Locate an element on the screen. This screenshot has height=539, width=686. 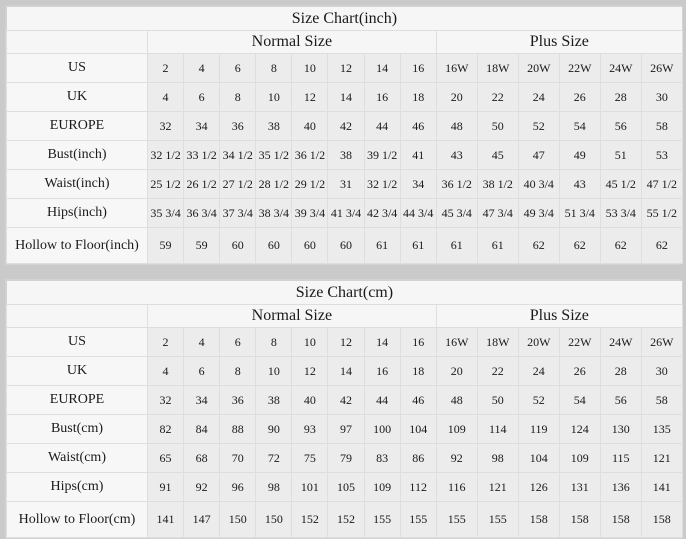
table-cell: 36 1/2 is located at coordinates (310, 155).